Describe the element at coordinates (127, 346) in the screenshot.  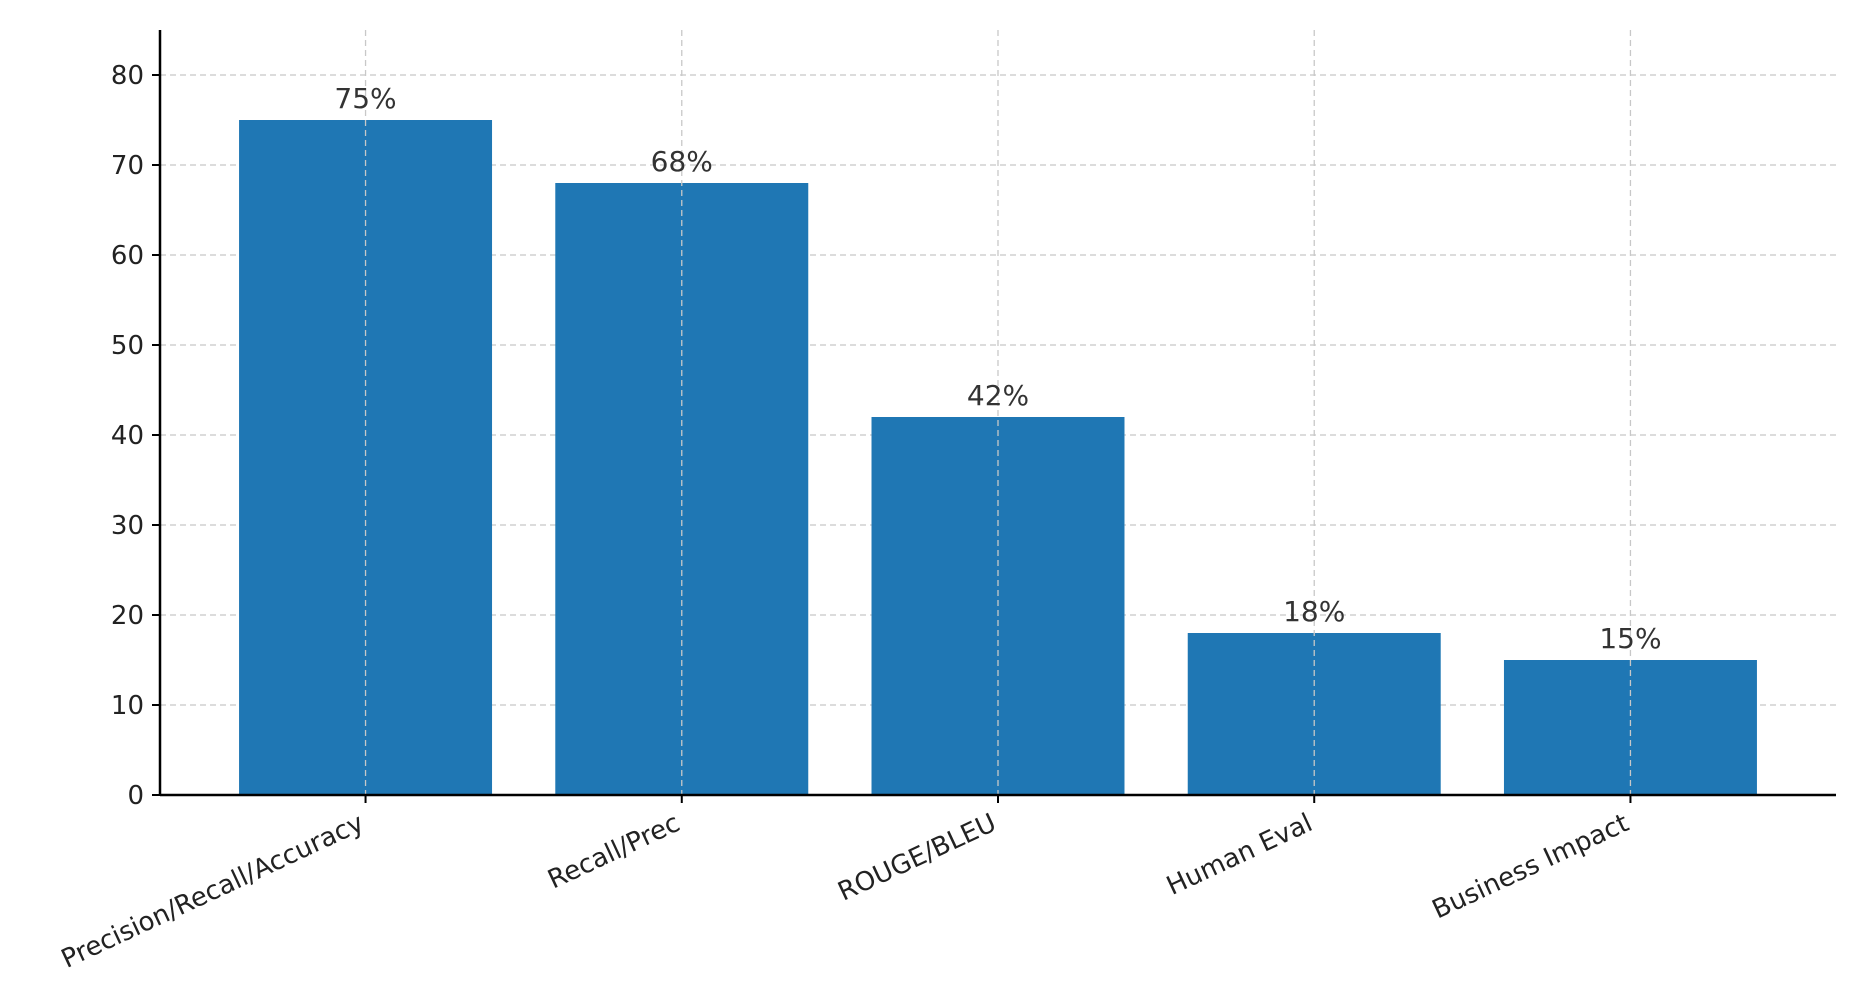
I see `y-tick-label: 50` at that location.